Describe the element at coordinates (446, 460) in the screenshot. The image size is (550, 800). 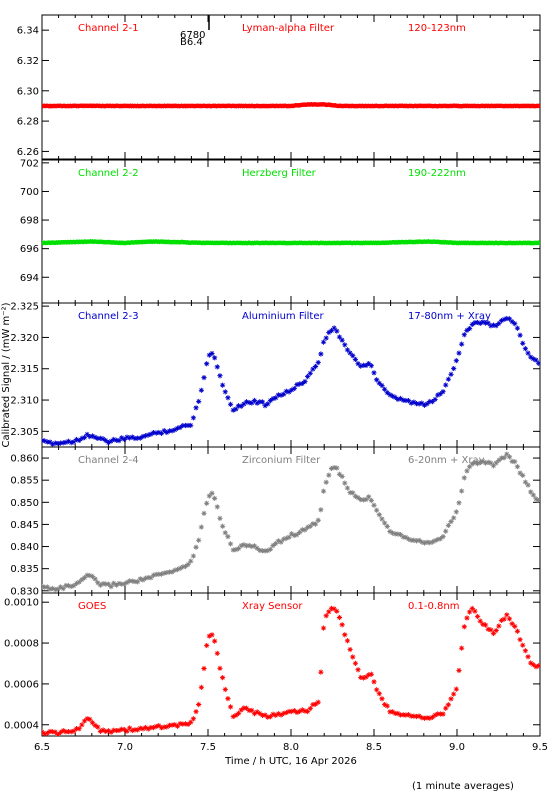
I see `panel-label: 6-20nm + Xray` at that location.